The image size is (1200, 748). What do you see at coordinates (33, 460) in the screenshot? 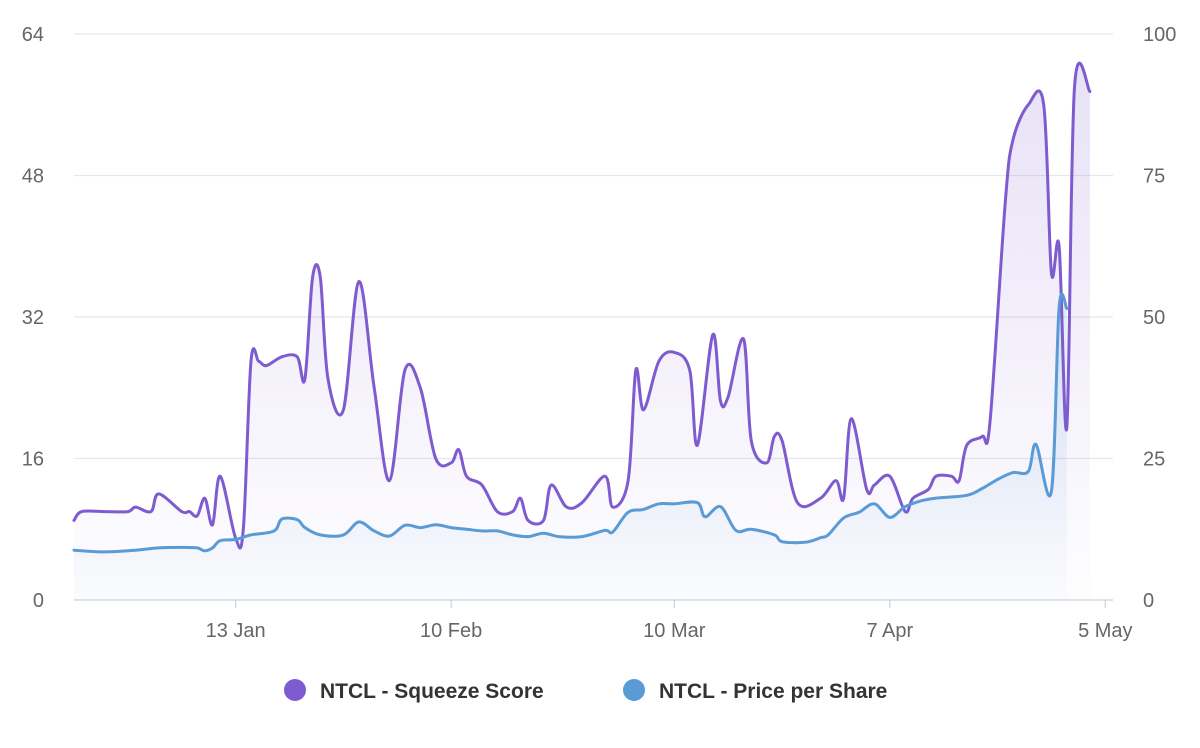
I see `y-left-tick-label: 16` at bounding box center [33, 460].